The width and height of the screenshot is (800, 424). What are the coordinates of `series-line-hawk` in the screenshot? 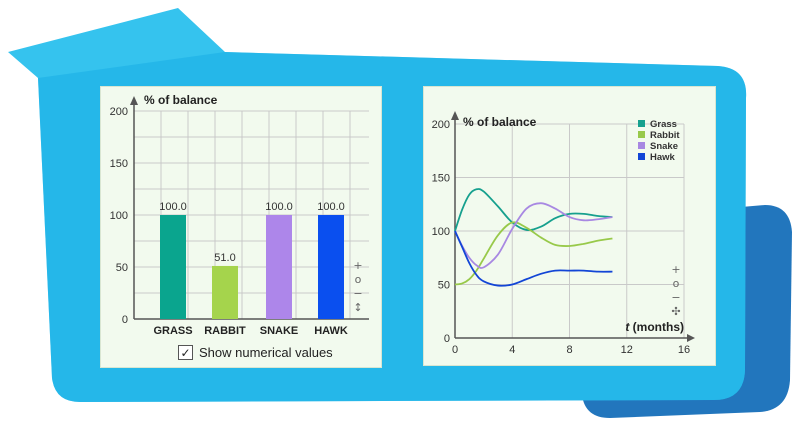 It's located at (533, 258).